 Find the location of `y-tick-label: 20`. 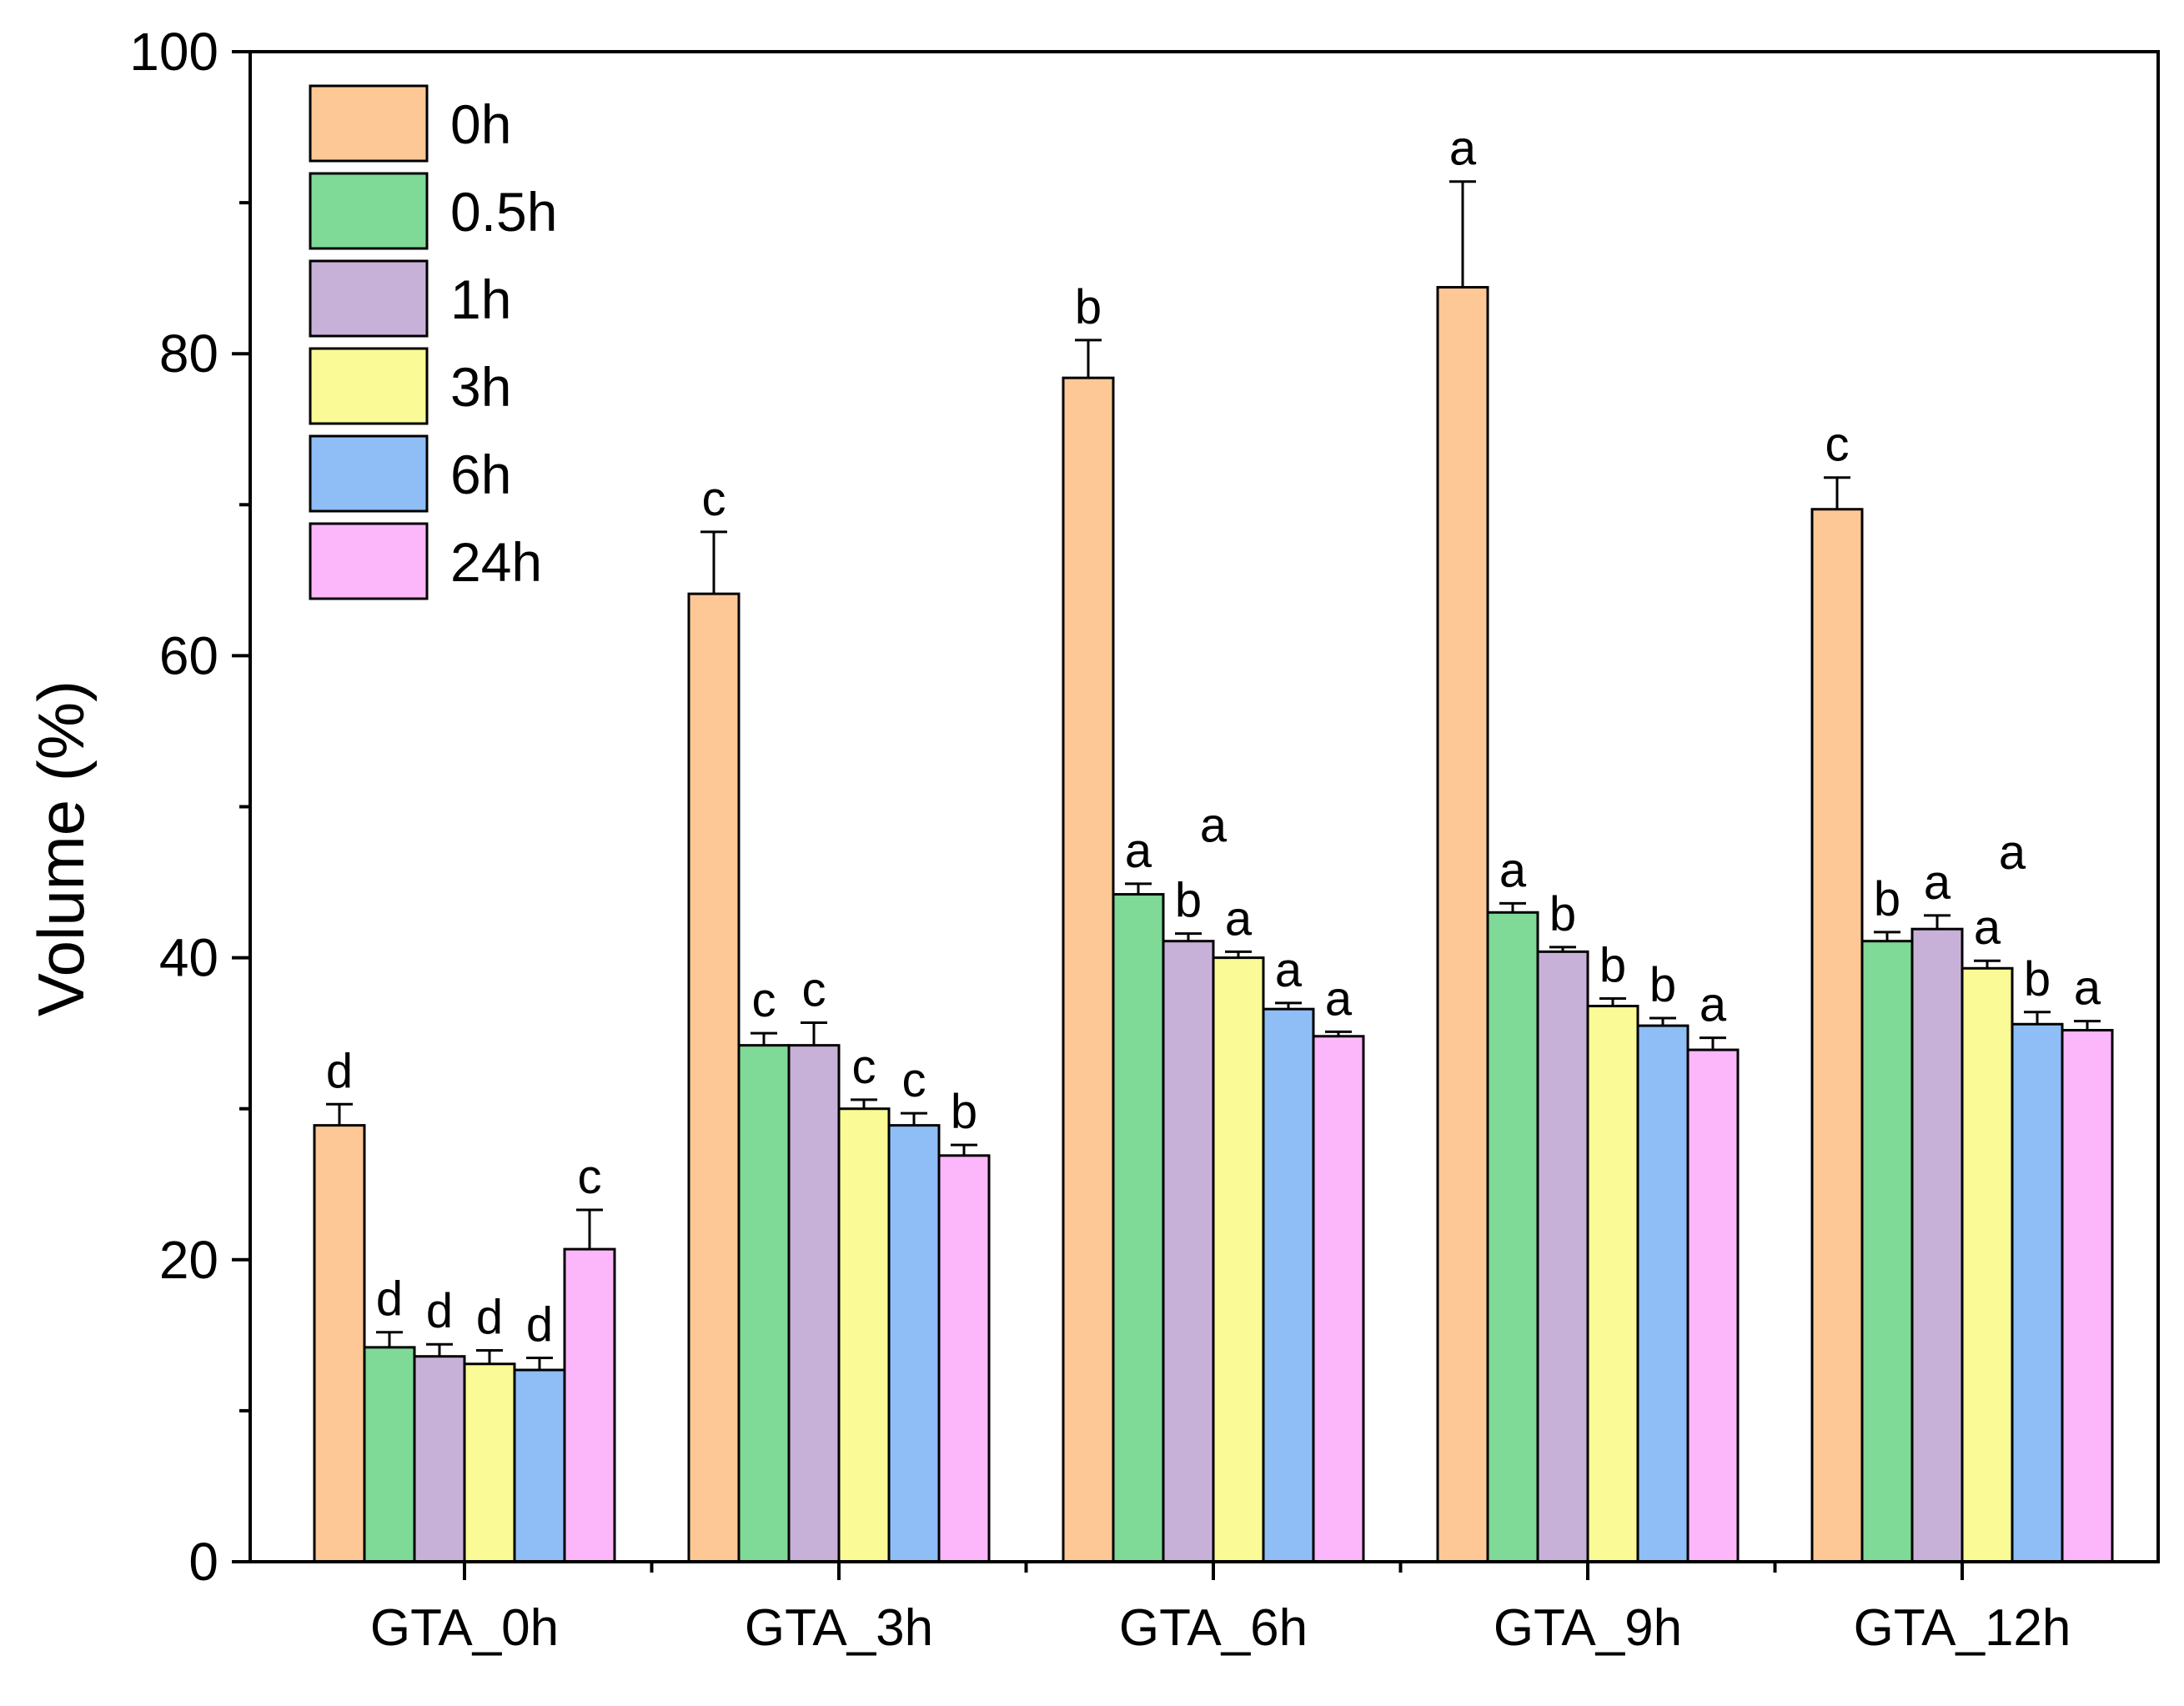

y-tick-label: 20 is located at coordinates (188, 1260).